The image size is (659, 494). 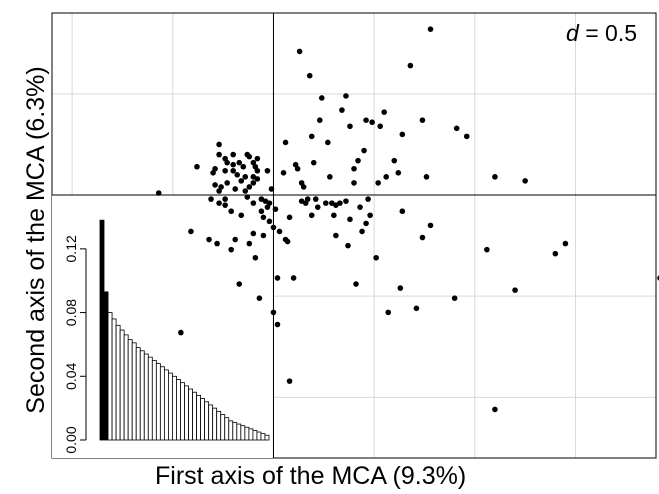 I want to click on grid-scale-symbol: d, so click(x=572, y=33).